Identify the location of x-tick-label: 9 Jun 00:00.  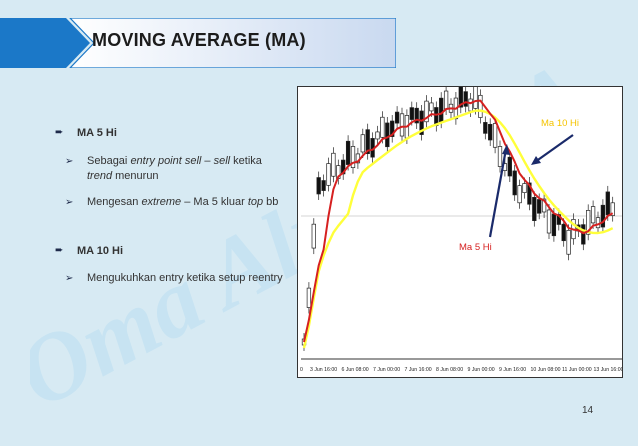
(481, 370).